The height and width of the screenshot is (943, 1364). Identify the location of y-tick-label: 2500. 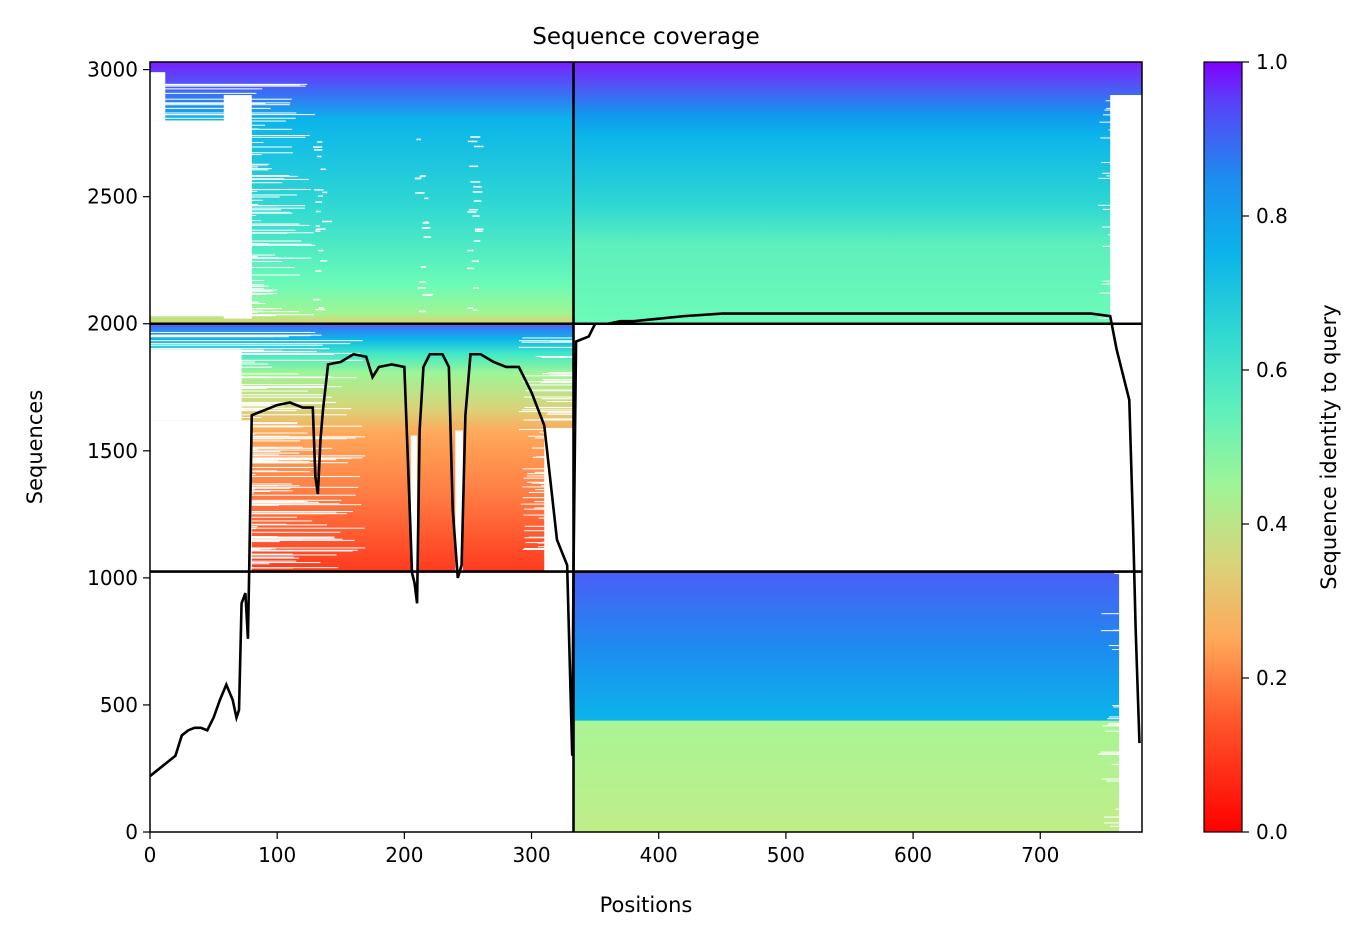
(112, 197).